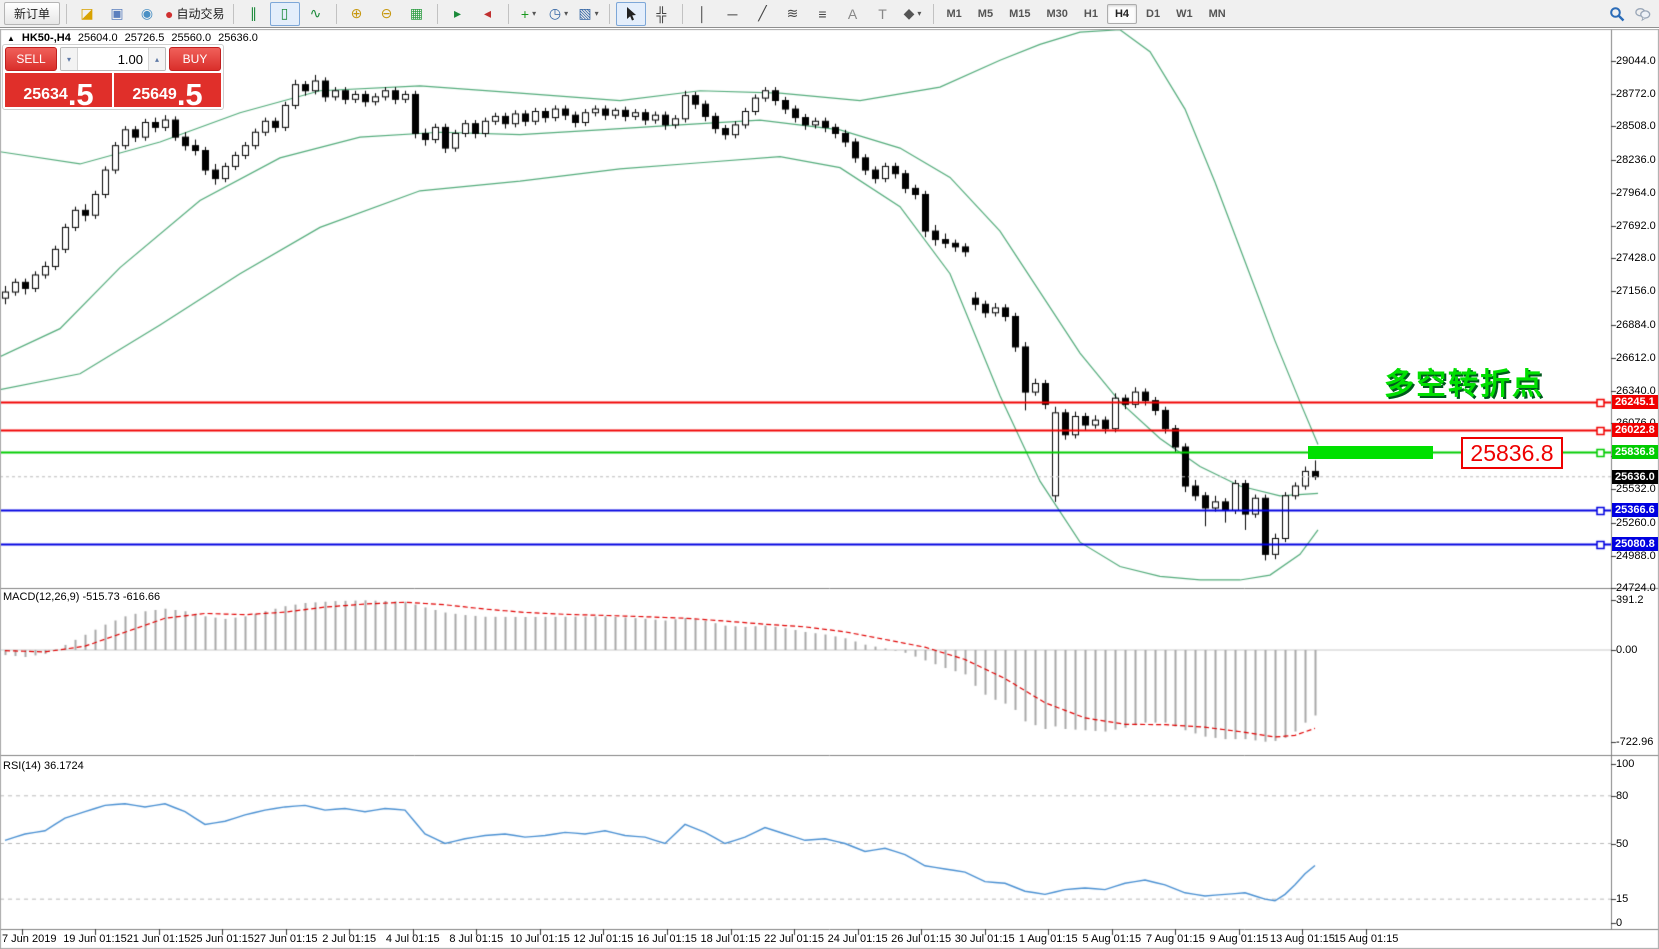 The image size is (1659, 949). I want to click on timeframe-button-m30: M30, so click(1057, 13).